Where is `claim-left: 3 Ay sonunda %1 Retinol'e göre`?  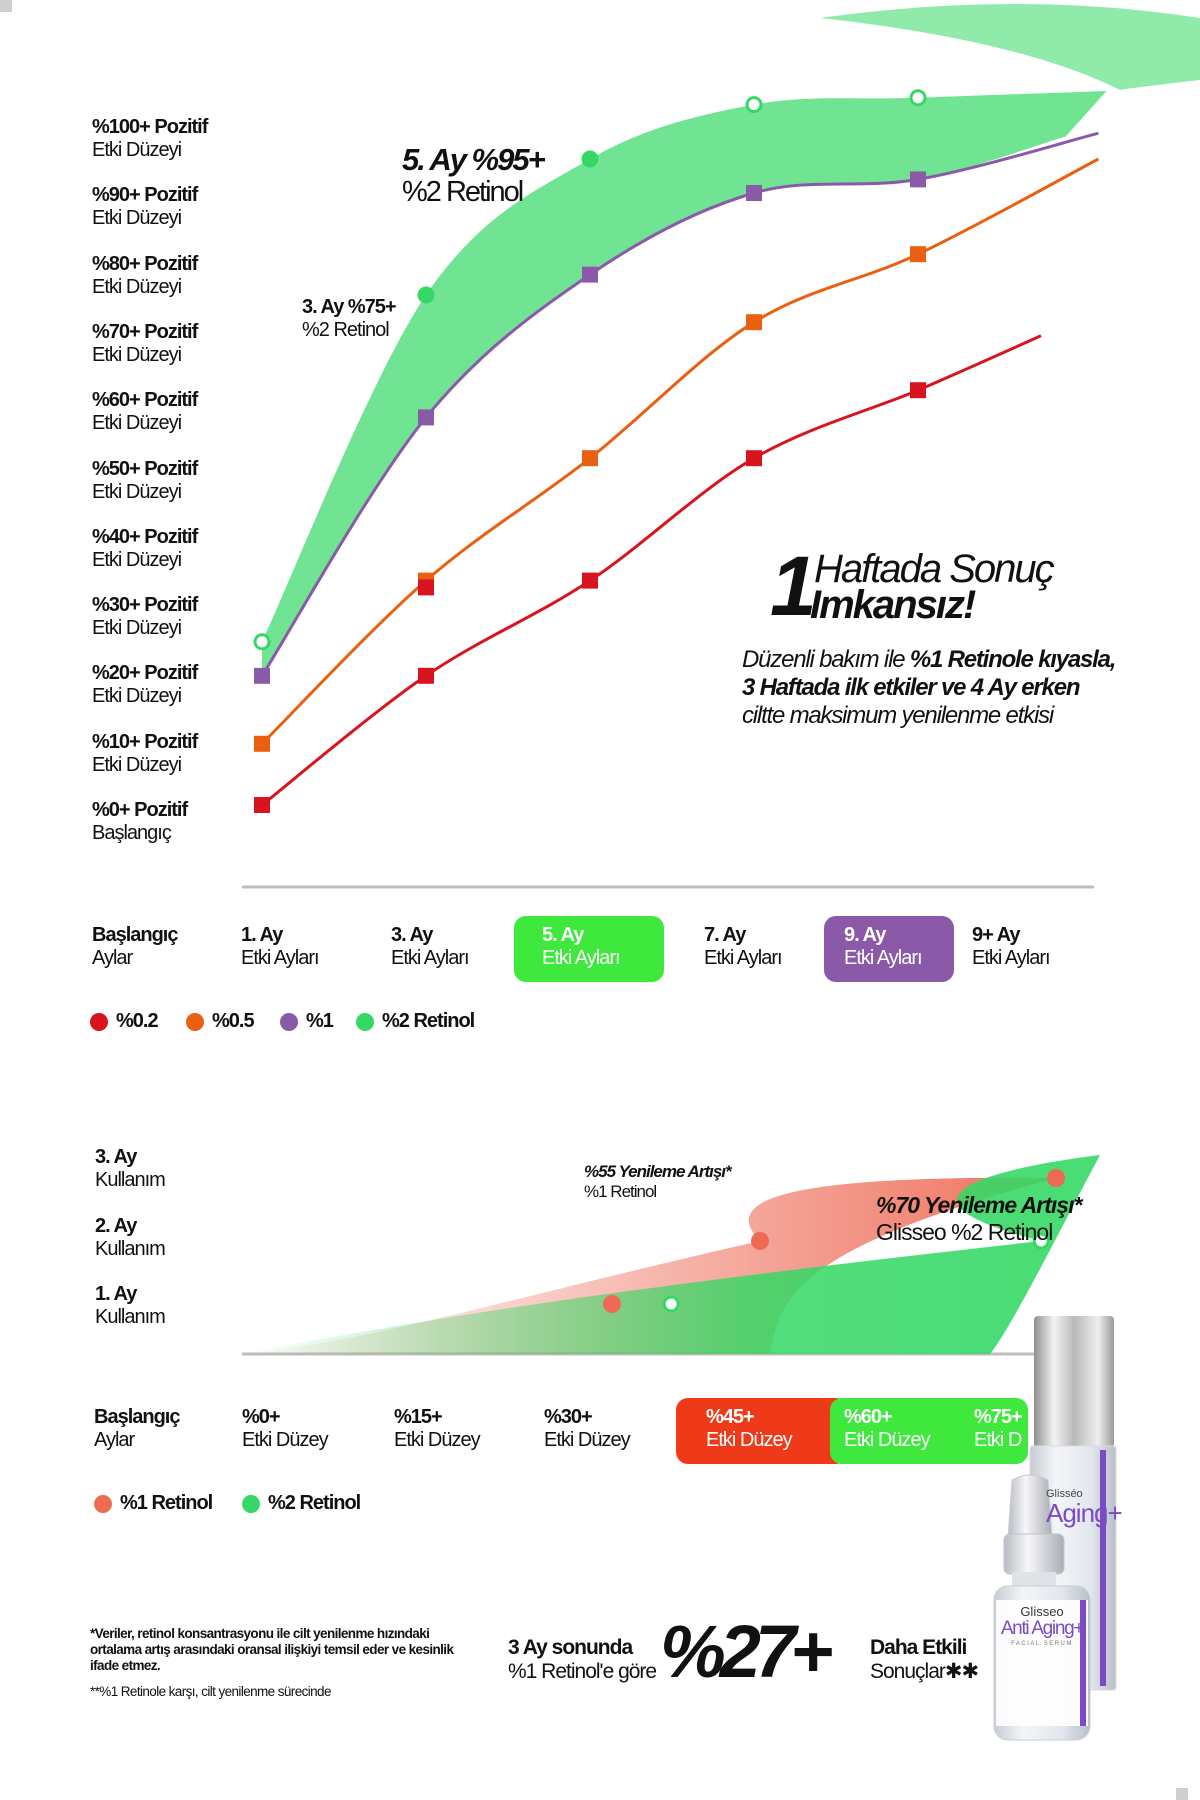
claim-left: 3 Ay sonunda %1 Retinol'e göre is located at coordinates (582, 1660).